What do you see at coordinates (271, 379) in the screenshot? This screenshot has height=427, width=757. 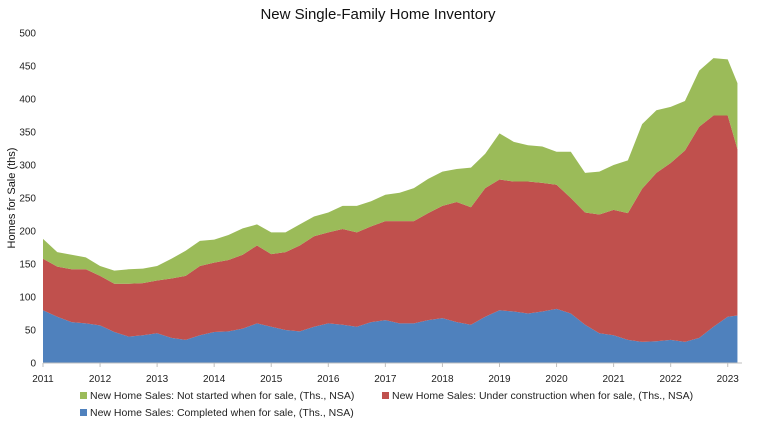 I see `x-tick-label: 2015` at bounding box center [271, 379].